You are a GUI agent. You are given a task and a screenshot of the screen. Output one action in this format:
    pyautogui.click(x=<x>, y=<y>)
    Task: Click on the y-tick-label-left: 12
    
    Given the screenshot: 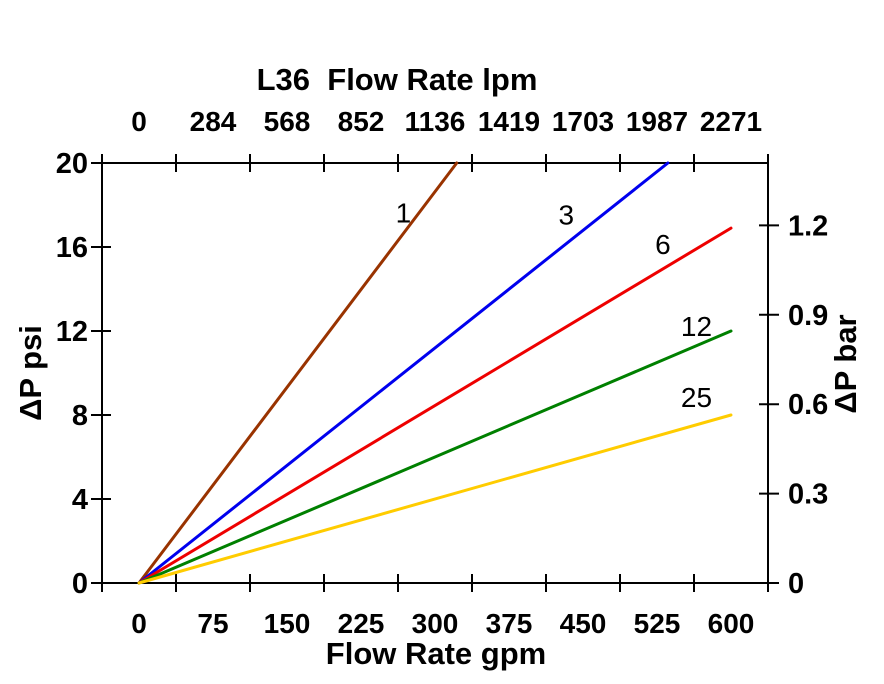 What is the action you would take?
    pyautogui.click(x=72, y=332)
    